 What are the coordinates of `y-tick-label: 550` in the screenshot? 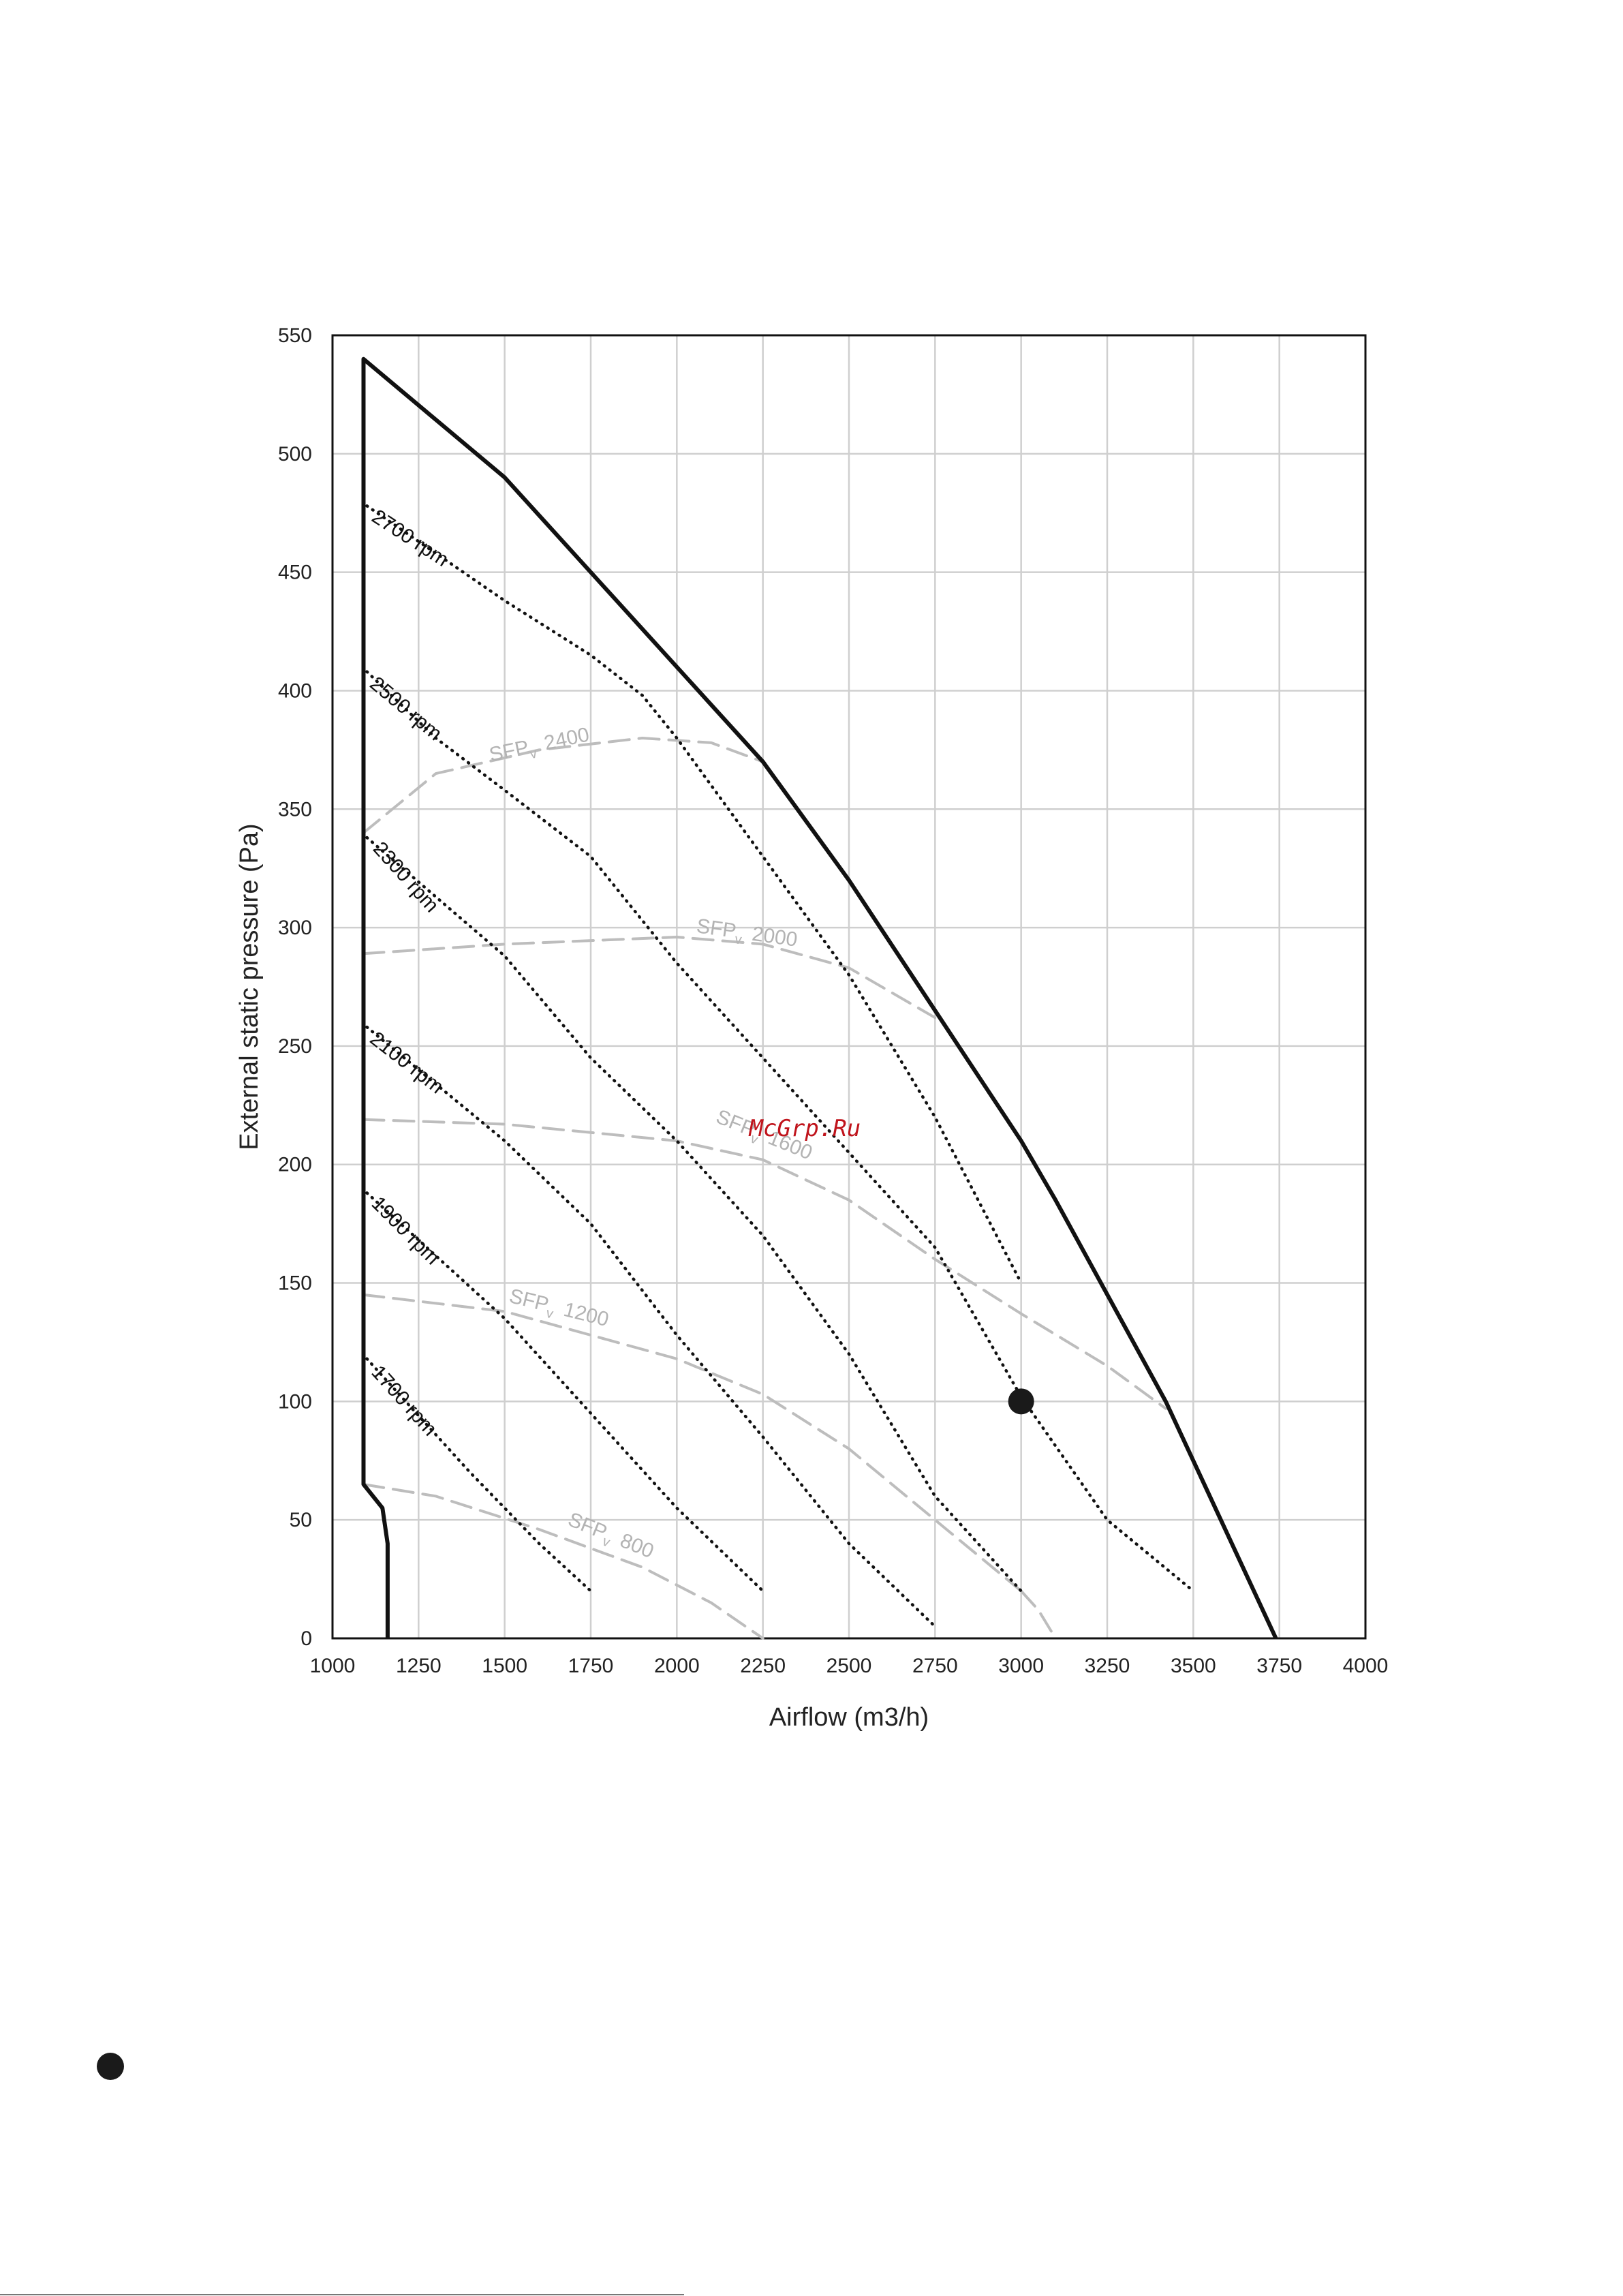 It's located at (295, 335).